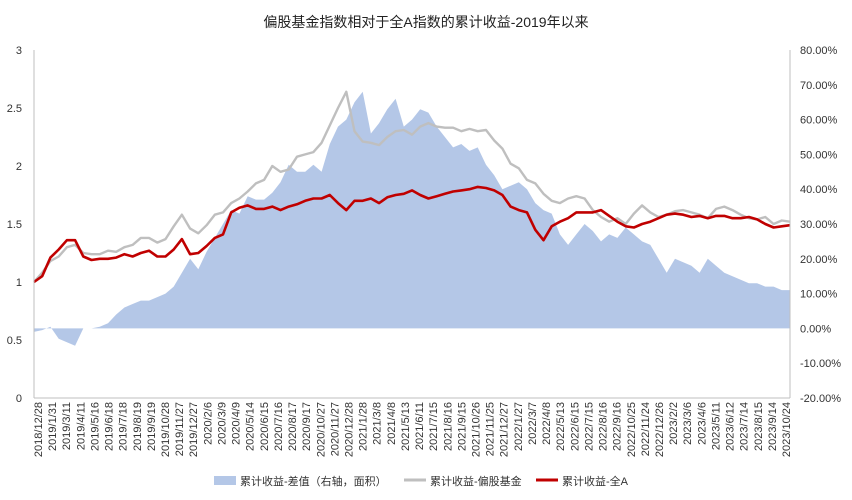  What do you see at coordinates (820, 364) in the screenshot?
I see `right-tick-label: -10.00%` at bounding box center [820, 364].